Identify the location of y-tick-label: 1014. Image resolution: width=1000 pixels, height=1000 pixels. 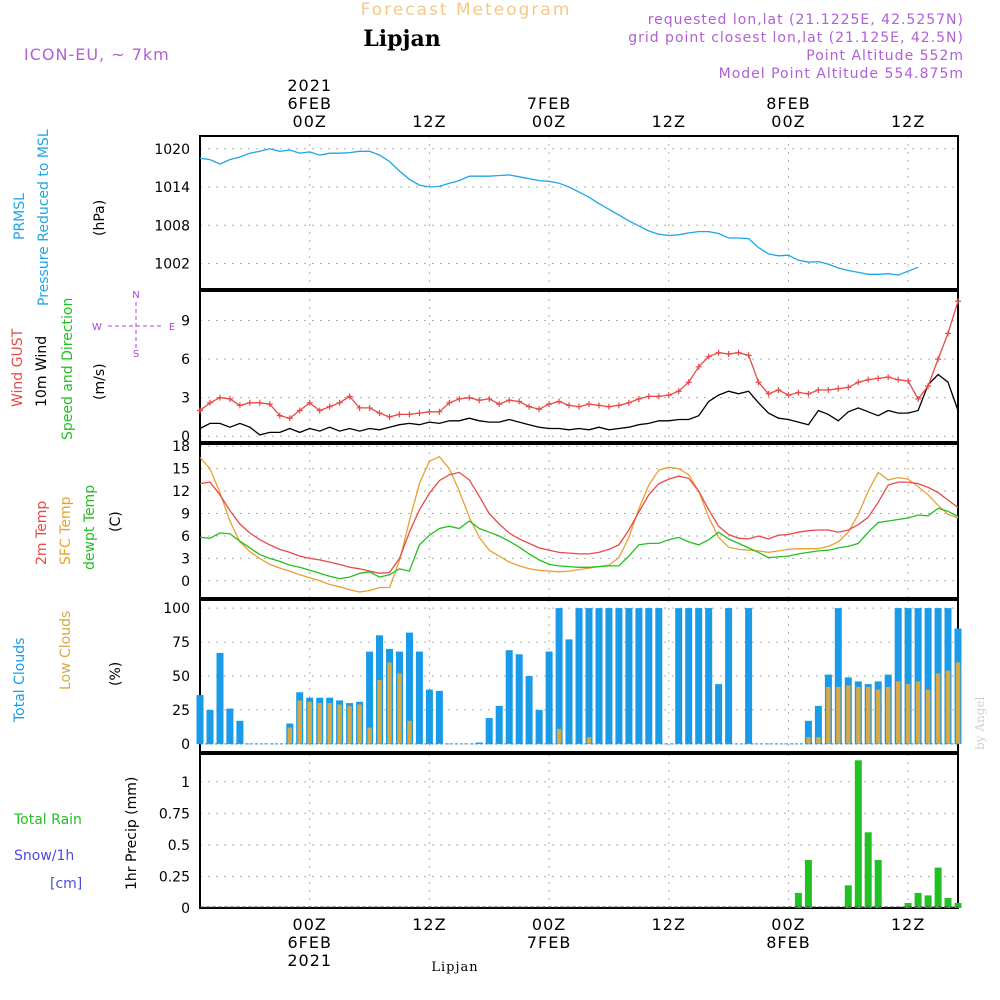
(172, 188).